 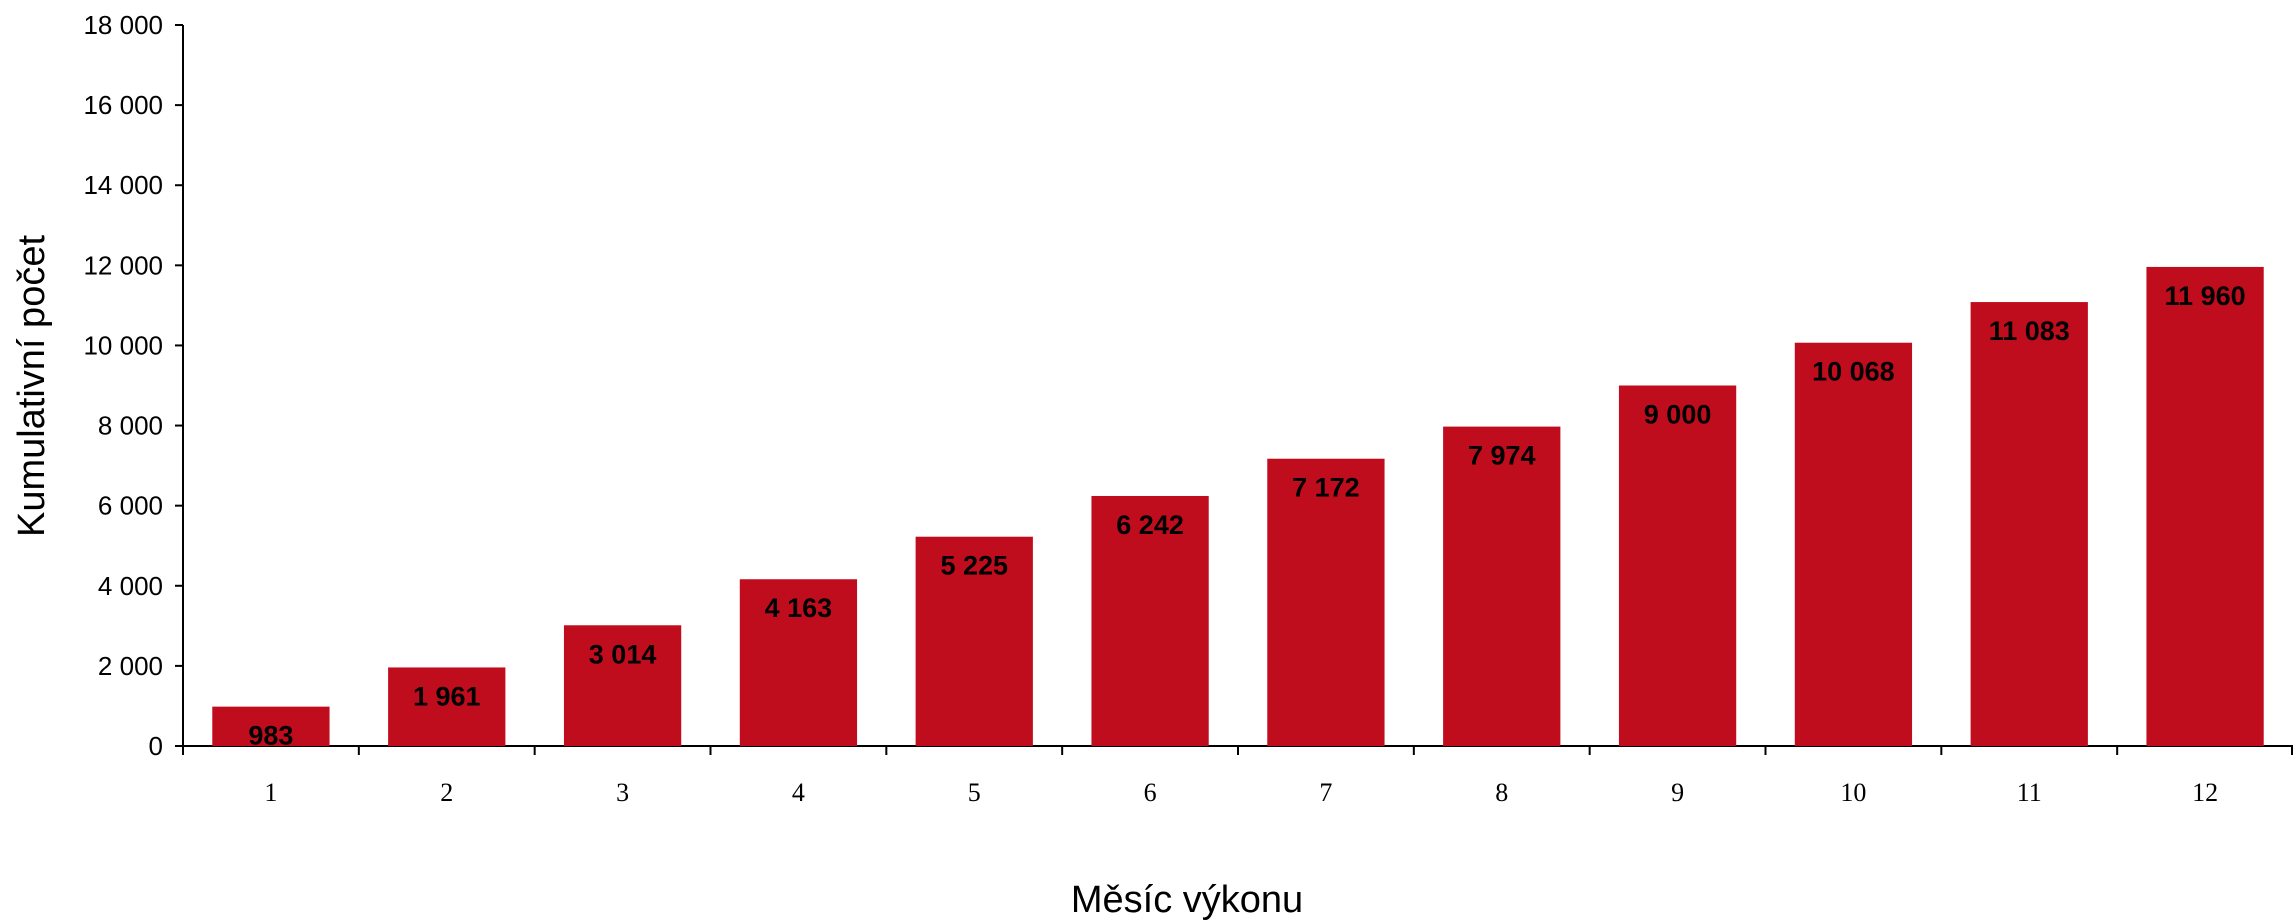 What do you see at coordinates (1150, 792) in the screenshot?
I see `x-tick-label: 6` at bounding box center [1150, 792].